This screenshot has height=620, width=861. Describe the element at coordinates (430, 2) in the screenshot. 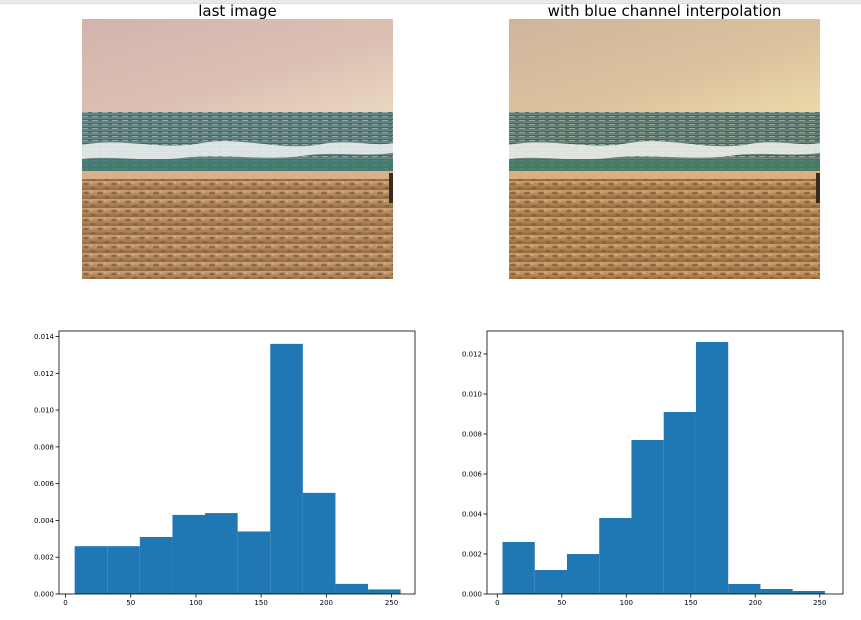

I see `window-top-bar` at that location.